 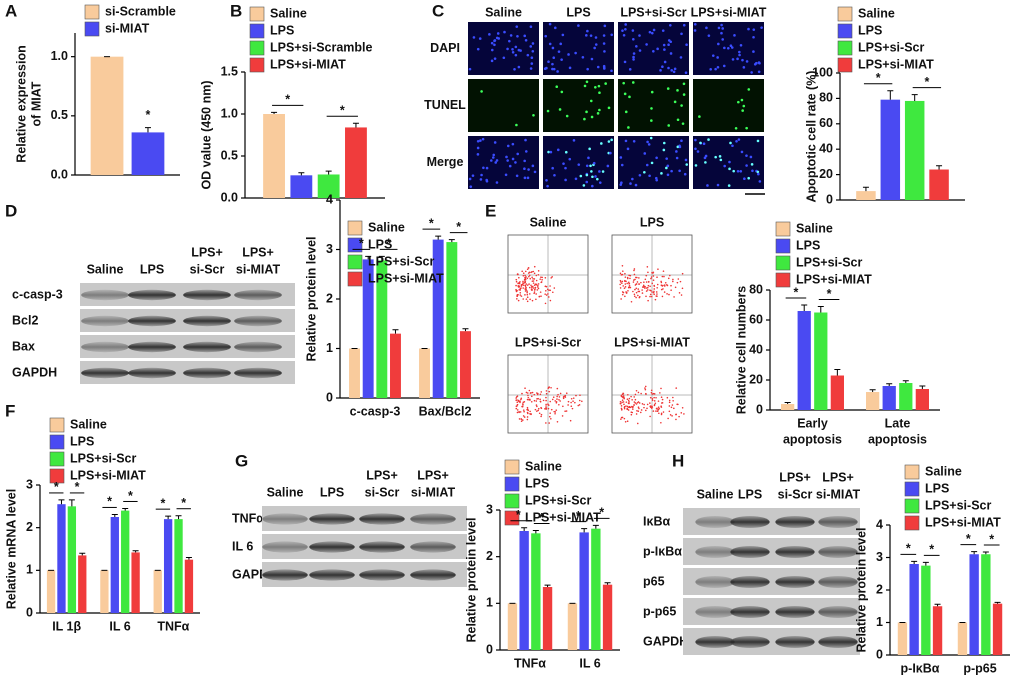 I want to click on x-tick-label: apoptosis, so click(x=897, y=439).